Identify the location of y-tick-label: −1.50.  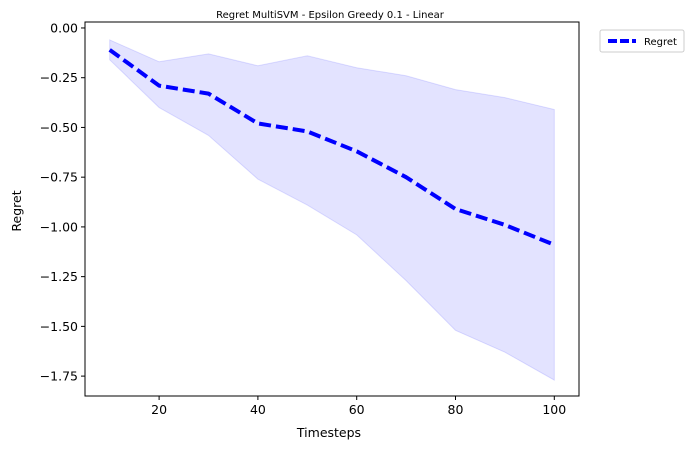
(59, 326).